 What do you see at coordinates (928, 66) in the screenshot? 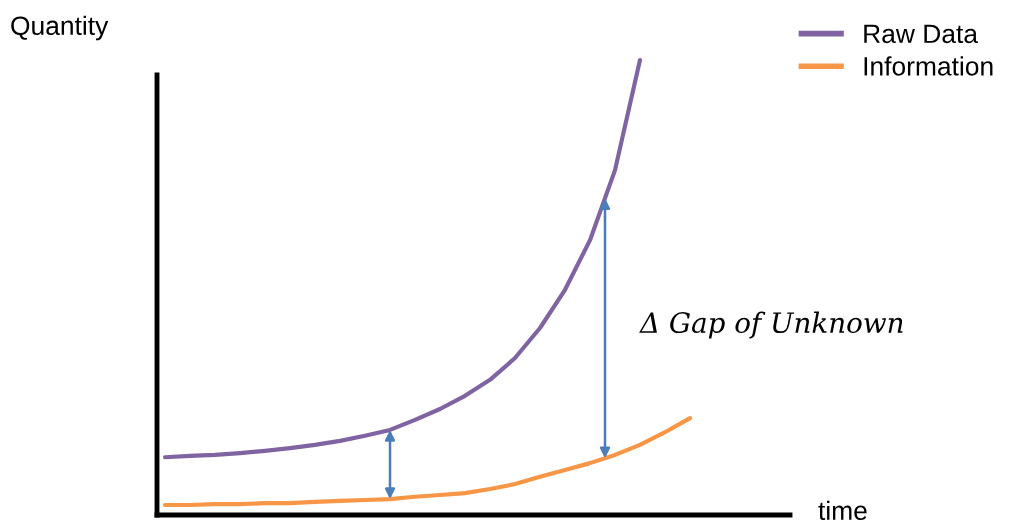
I see `legend-label: Information` at bounding box center [928, 66].